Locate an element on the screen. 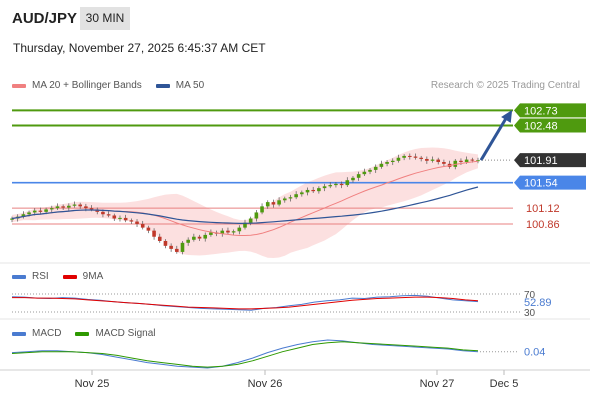 This screenshot has width=590, height=400. legend-item-macd-signal: MACD Signal is located at coordinates (115, 333).